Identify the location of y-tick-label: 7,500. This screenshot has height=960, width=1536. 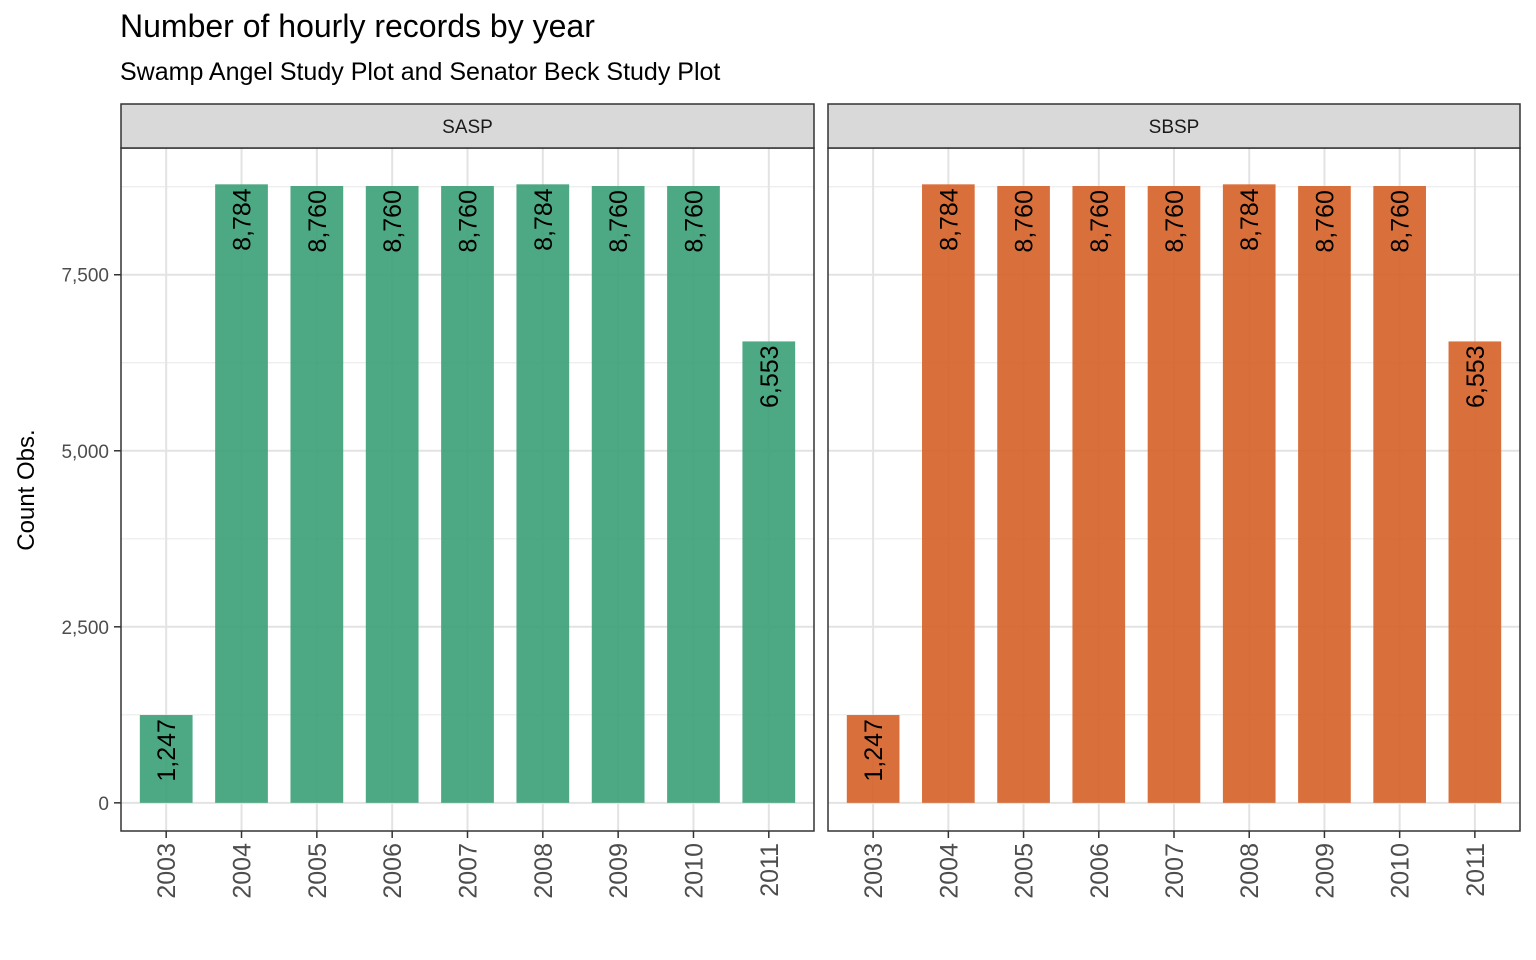
(85, 276).